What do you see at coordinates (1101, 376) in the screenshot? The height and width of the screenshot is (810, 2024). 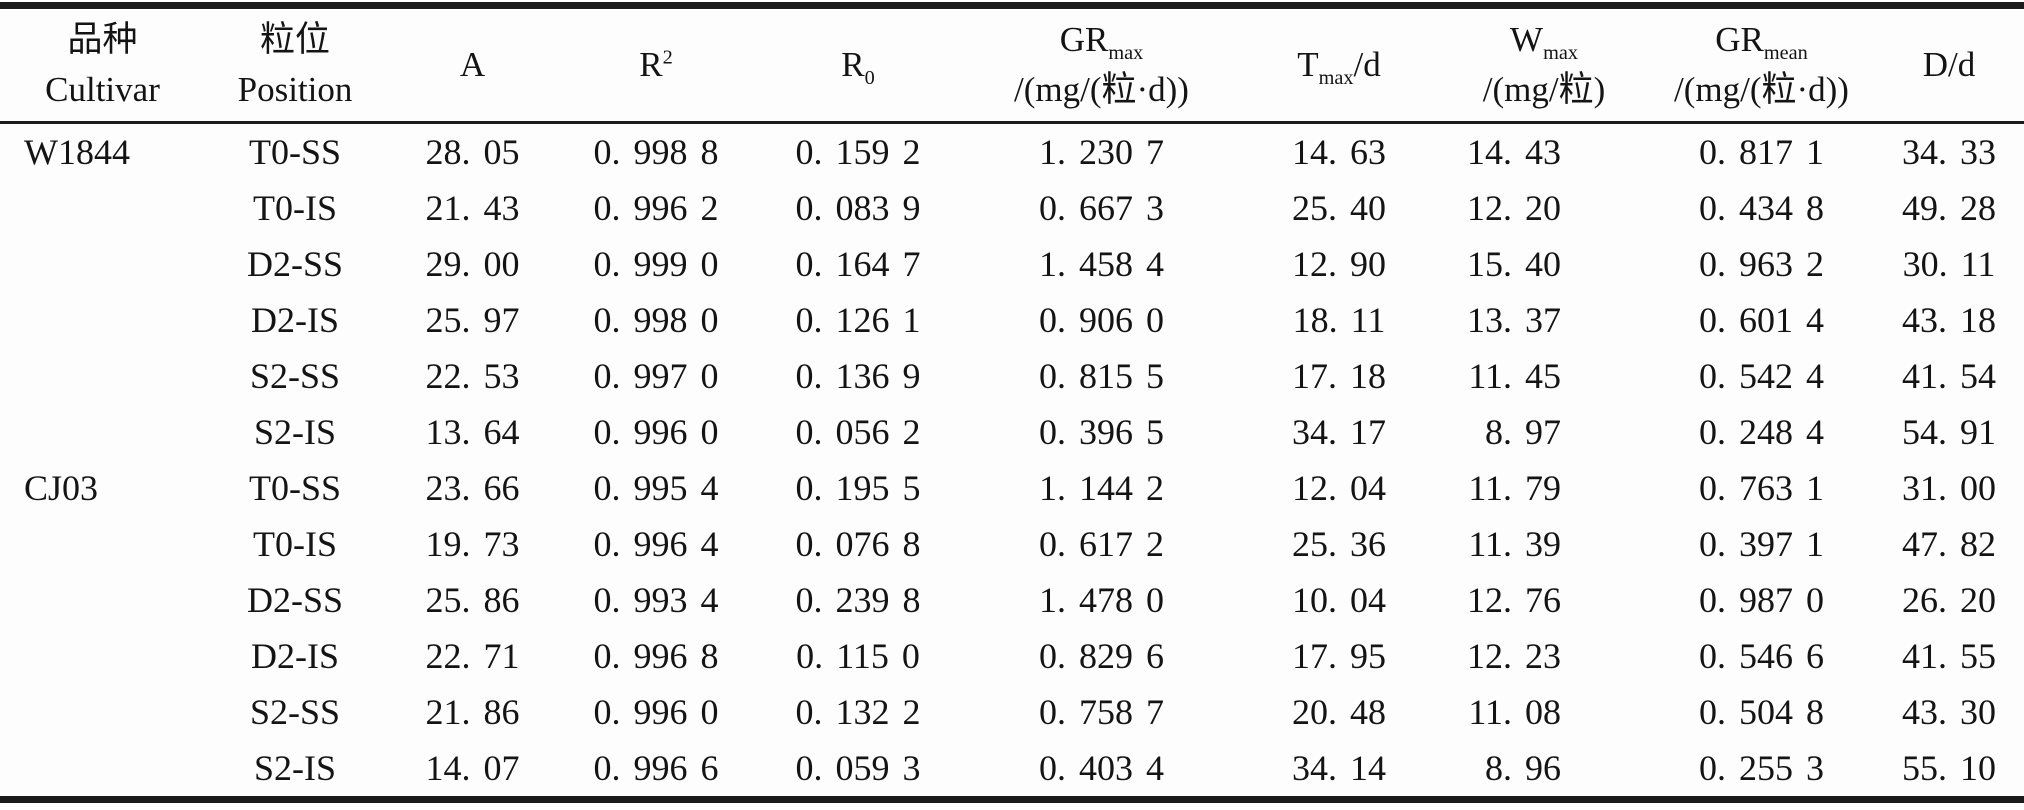 I see `cell-gr-max: 0. 815 5` at bounding box center [1101, 376].